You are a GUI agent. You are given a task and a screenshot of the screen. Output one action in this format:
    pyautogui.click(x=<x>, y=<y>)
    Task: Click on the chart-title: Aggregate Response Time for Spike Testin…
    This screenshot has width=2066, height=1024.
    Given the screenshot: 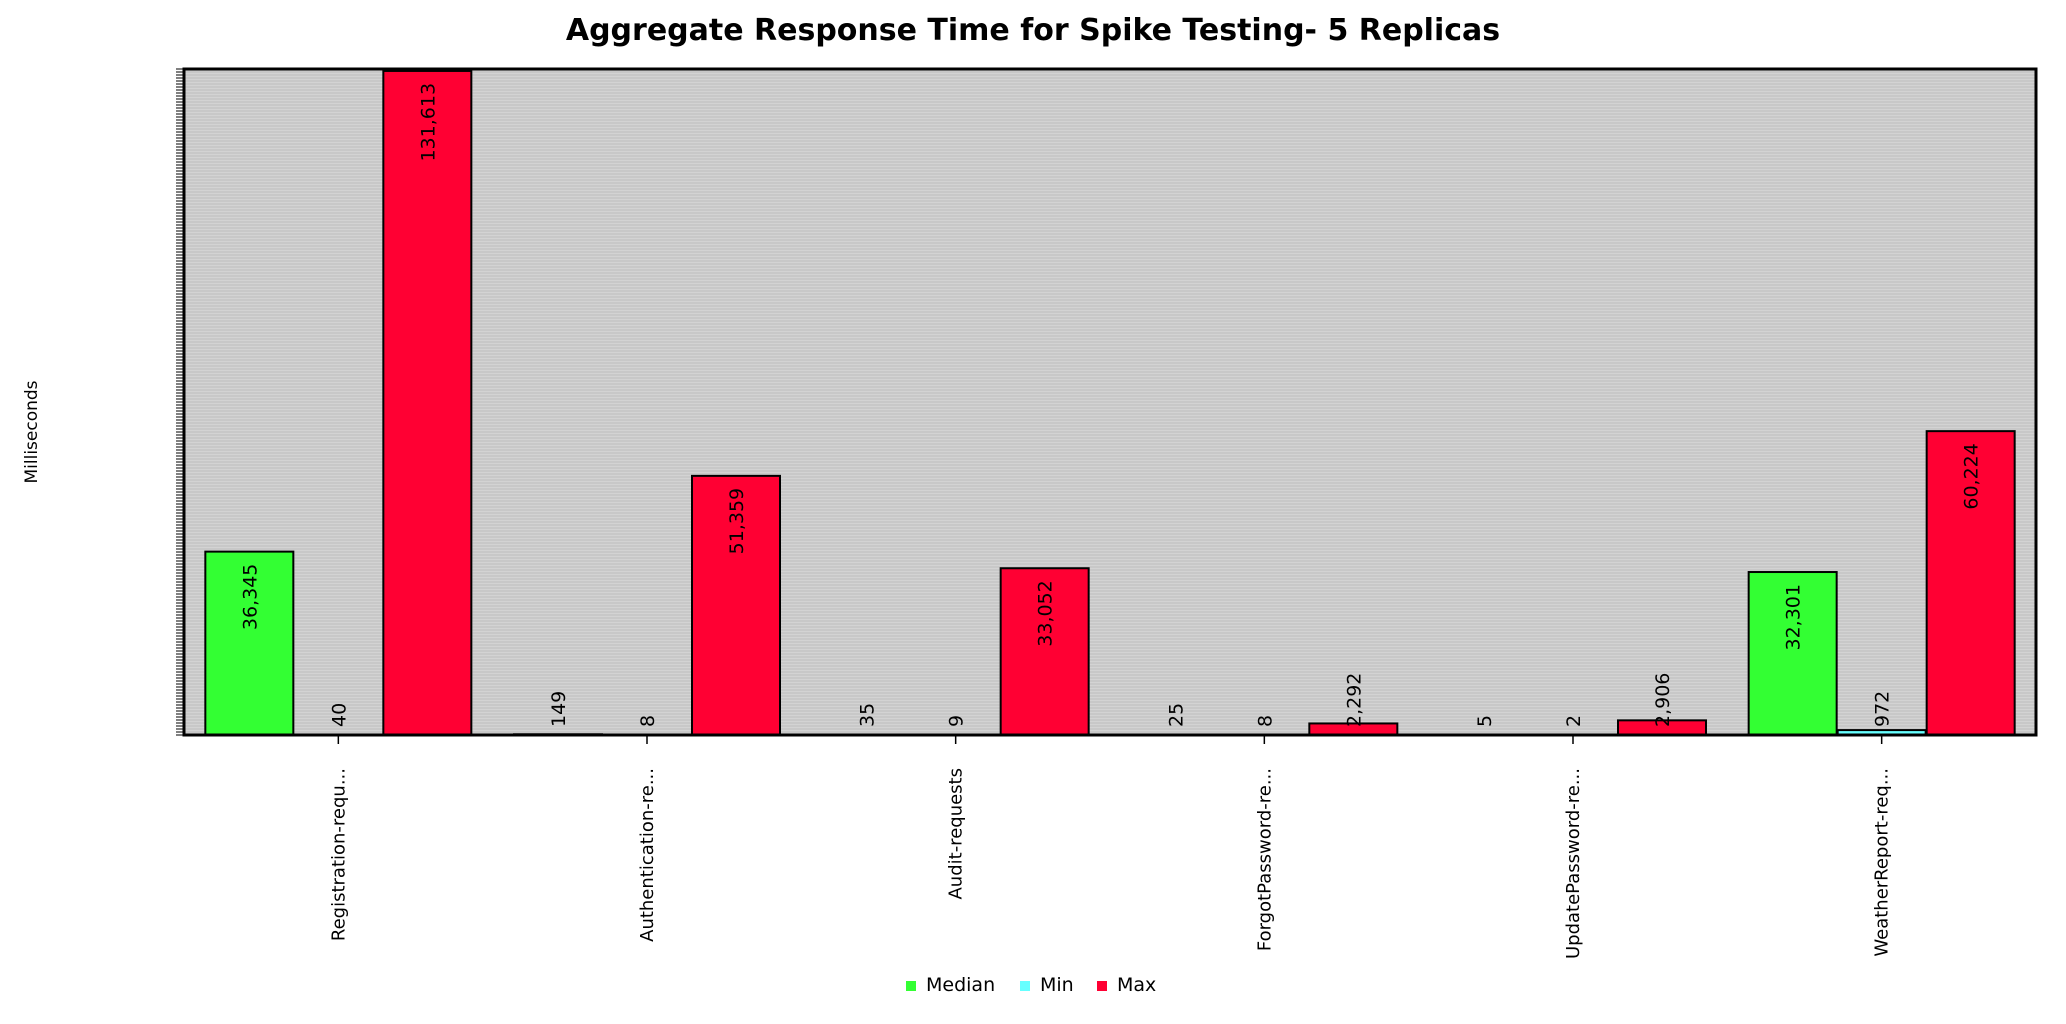 What is the action you would take?
    pyautogui.click(x=1033, y=30)
    